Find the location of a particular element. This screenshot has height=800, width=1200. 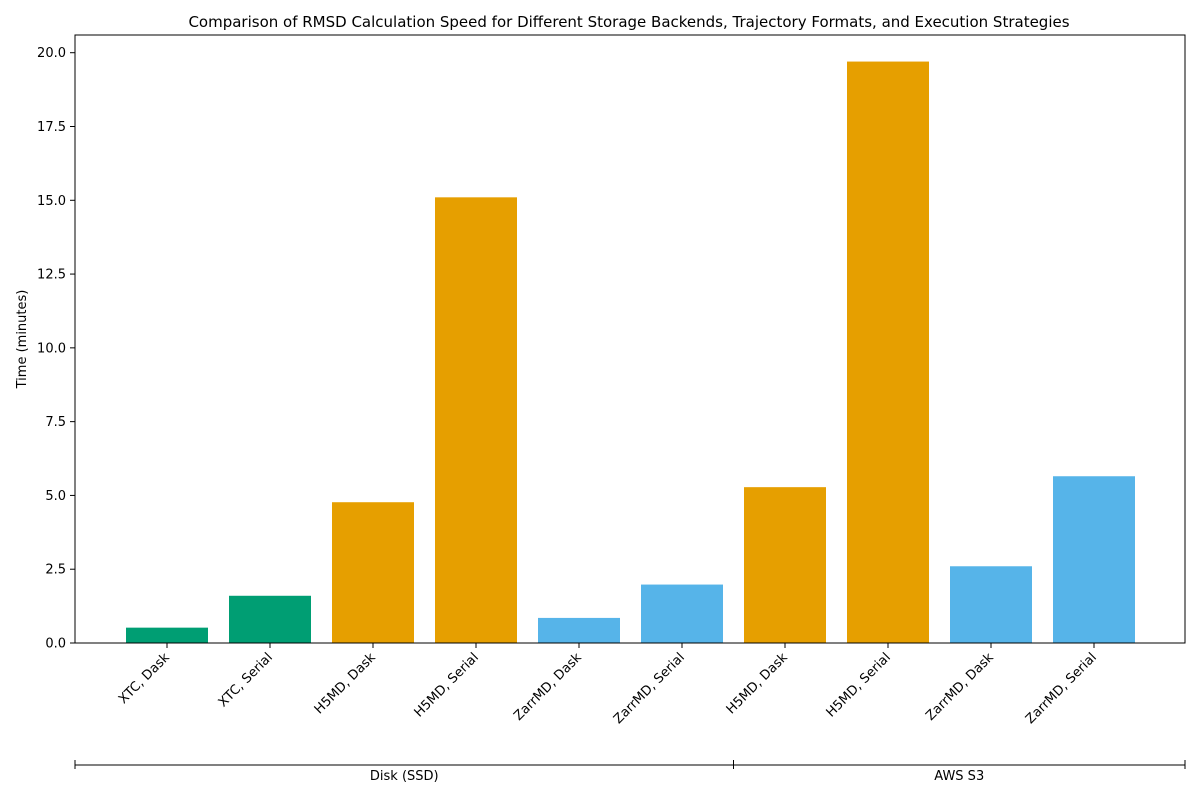

y-tick-label: 20.0 is located at coordinates (51, 53).